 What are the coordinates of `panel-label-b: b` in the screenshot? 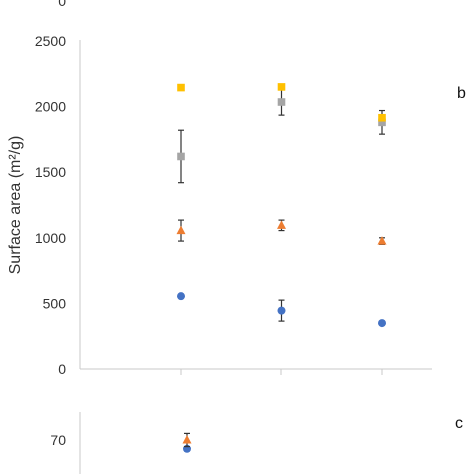 It's located at (461, 93).